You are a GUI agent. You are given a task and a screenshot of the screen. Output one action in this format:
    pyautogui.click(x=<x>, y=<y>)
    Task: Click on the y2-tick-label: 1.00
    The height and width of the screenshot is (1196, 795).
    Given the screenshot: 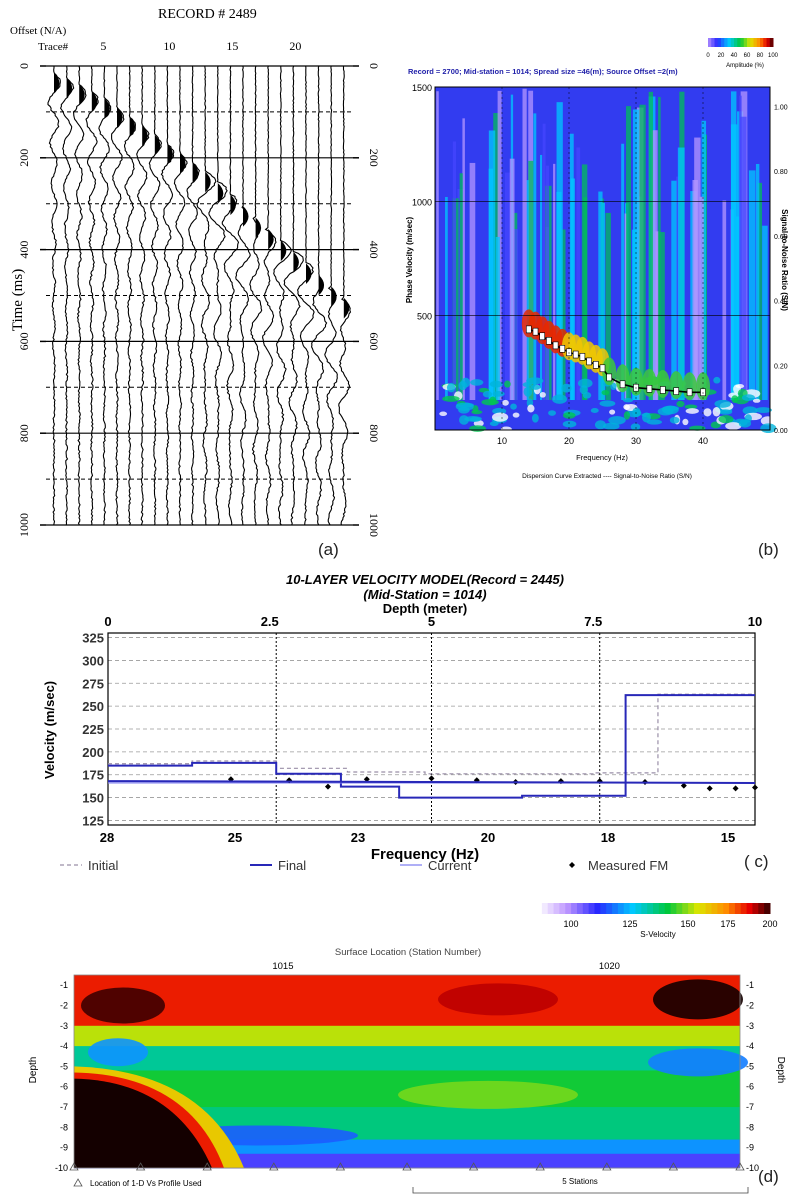 What is the action you would take?
    pyautogui.click(x=781, y=107)
    